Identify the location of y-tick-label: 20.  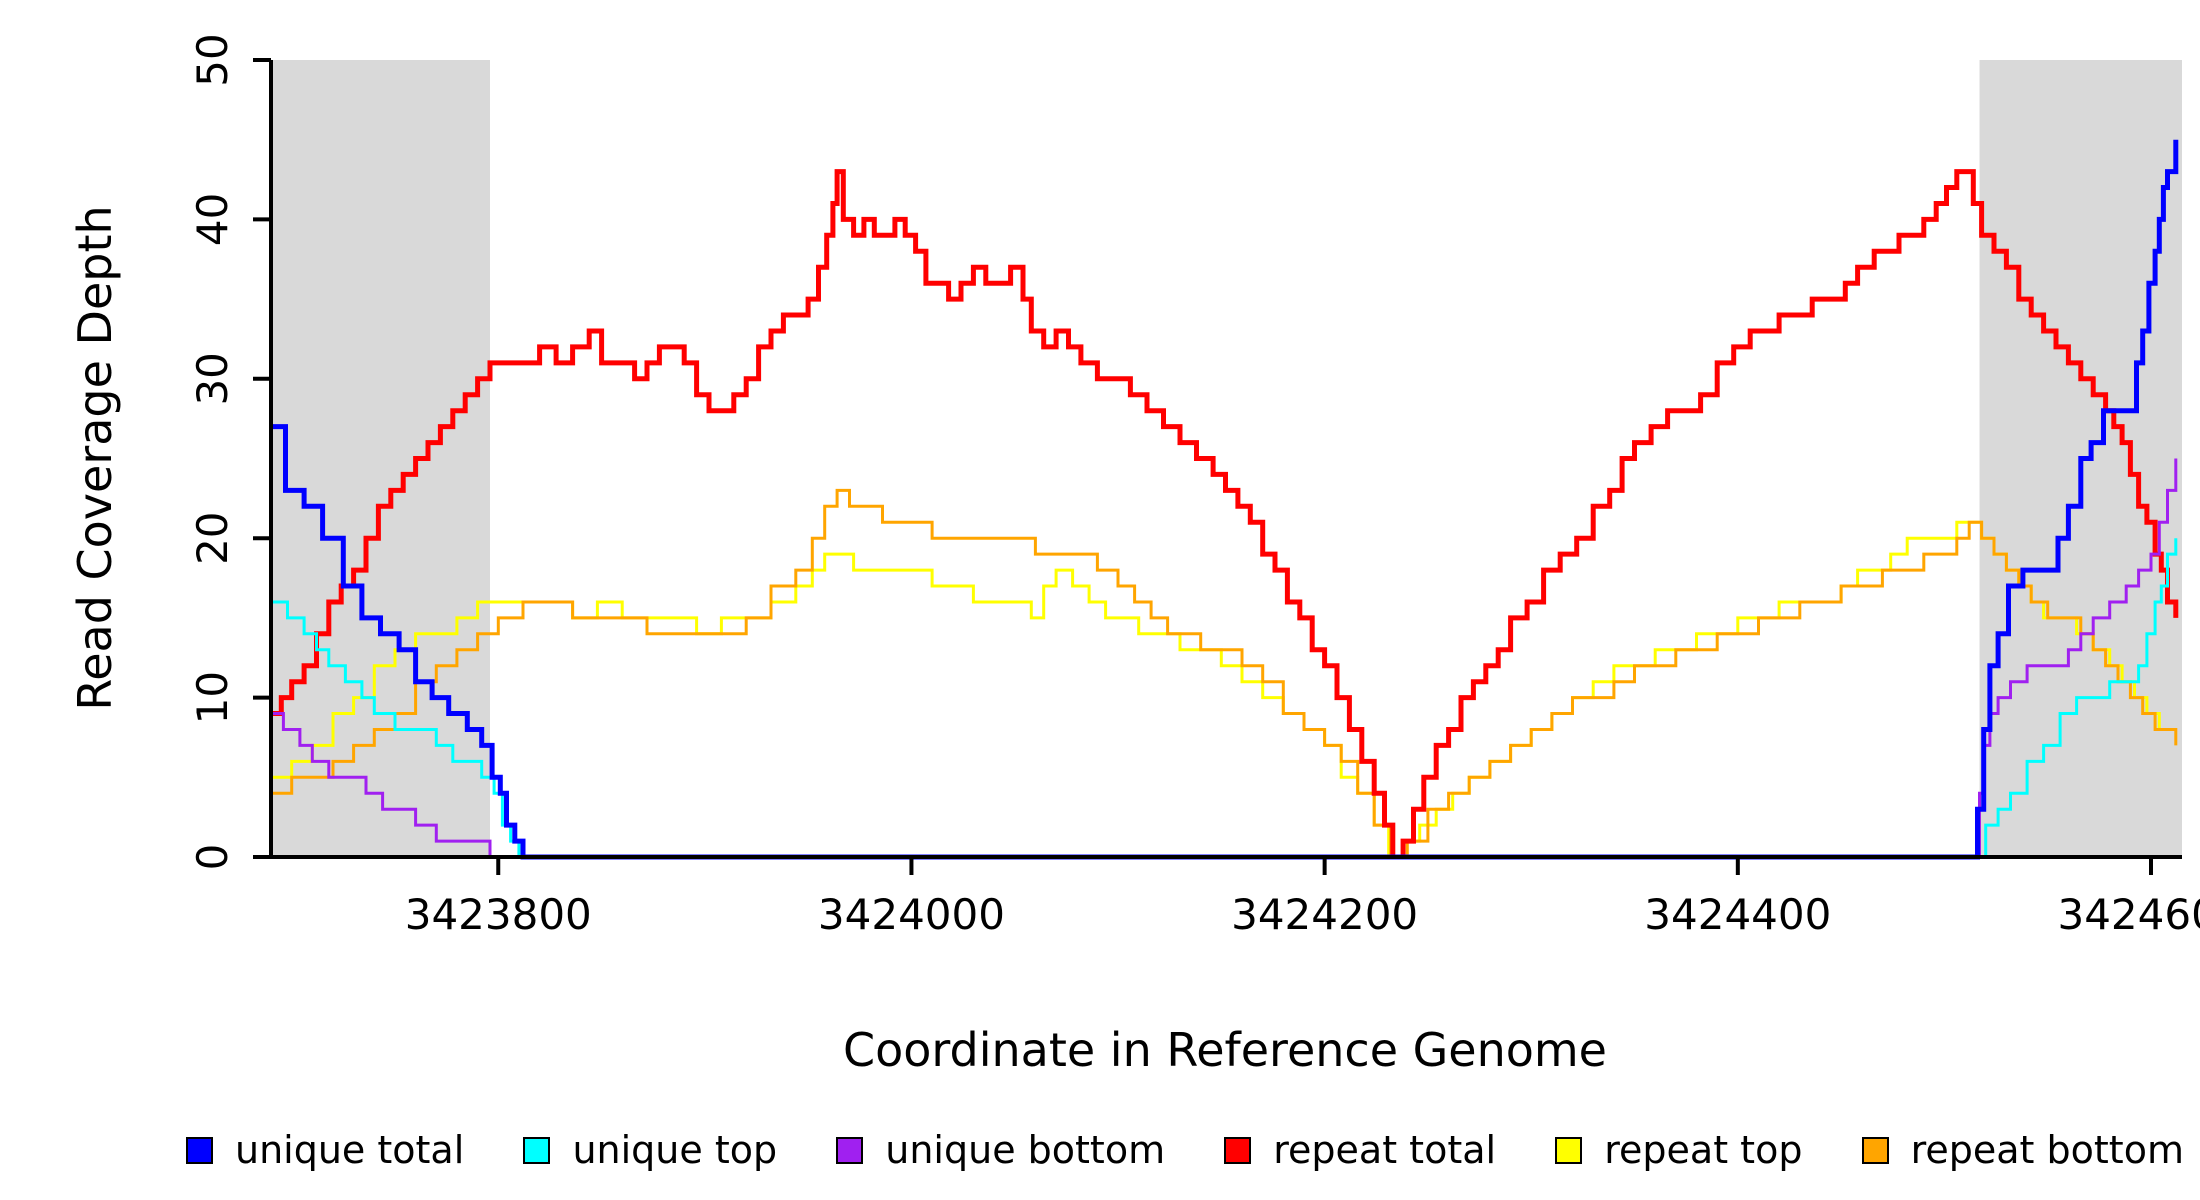
(212, 537).